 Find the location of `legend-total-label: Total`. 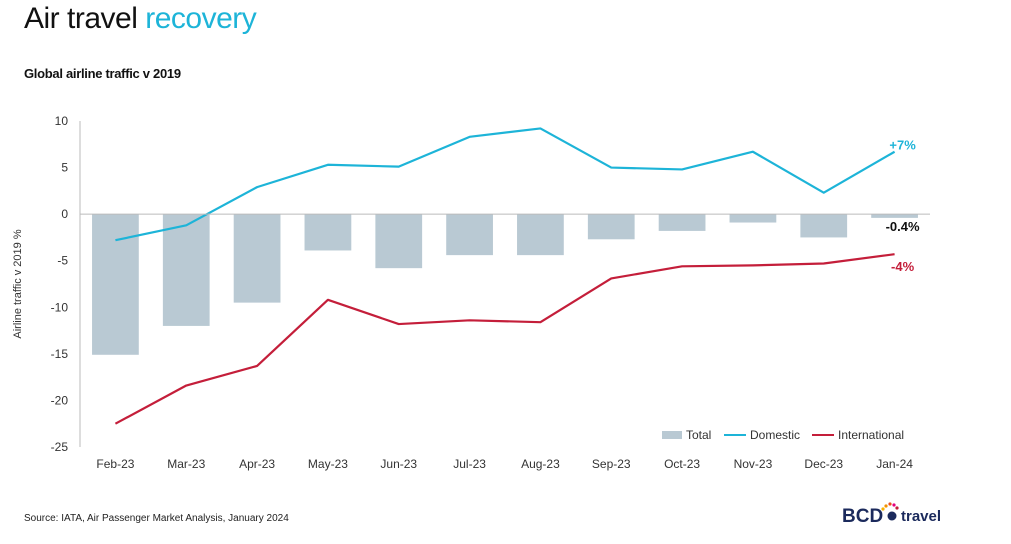

legend-total-label: Total is located at coordinates (698, 435).